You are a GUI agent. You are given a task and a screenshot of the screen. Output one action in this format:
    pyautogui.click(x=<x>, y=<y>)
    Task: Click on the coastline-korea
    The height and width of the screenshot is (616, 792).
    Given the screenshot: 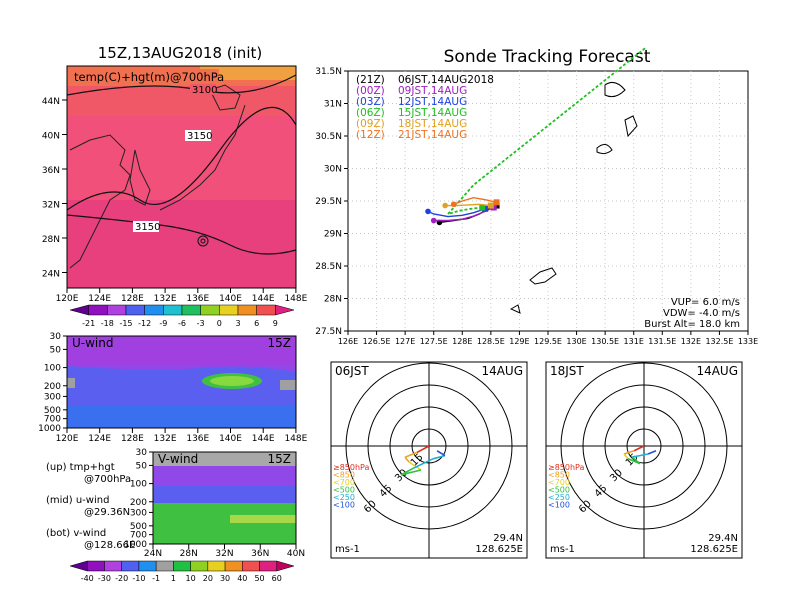 What is the action you would take?
    pyautogui.click(x=140, y=177)
    